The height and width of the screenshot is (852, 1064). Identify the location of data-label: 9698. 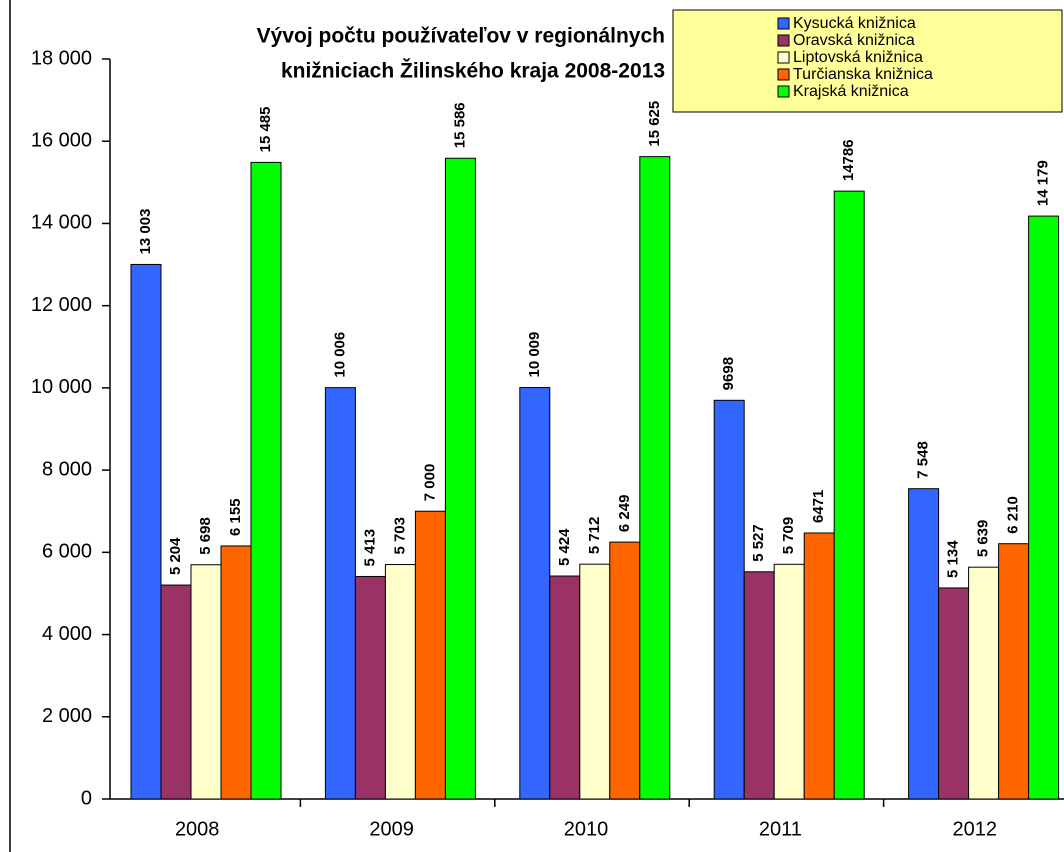
(728, 373).